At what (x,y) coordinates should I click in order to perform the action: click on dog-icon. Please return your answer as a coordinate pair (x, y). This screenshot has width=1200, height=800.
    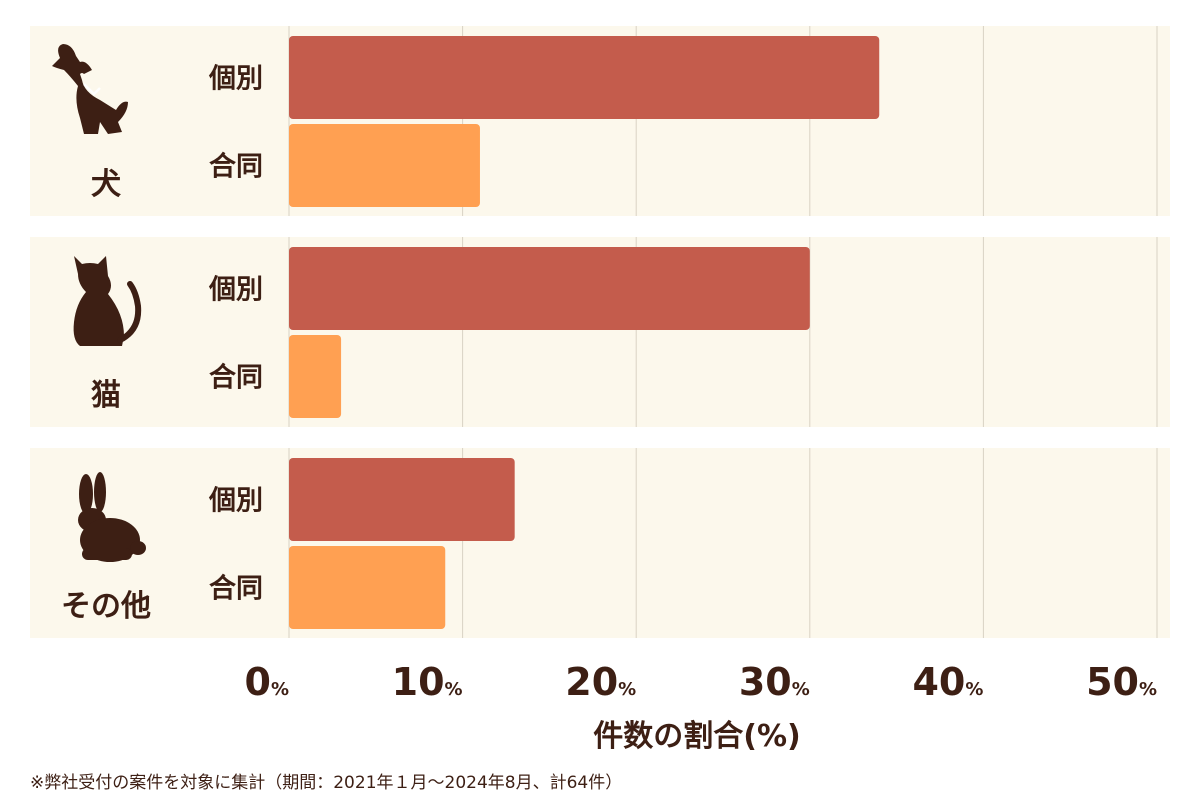
    Looking at the image, I should click on (90, 89).